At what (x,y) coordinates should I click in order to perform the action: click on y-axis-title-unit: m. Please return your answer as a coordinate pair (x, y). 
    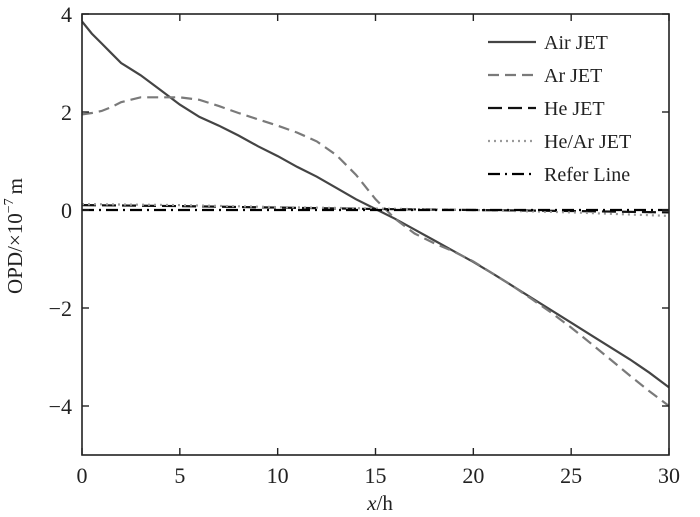
    Looking at the image, I should click on (15, 186).